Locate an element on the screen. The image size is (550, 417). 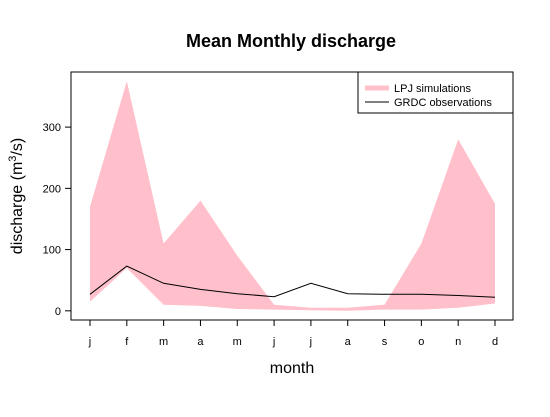
series-line-grdc-observations is located at coordinates (292, 281).